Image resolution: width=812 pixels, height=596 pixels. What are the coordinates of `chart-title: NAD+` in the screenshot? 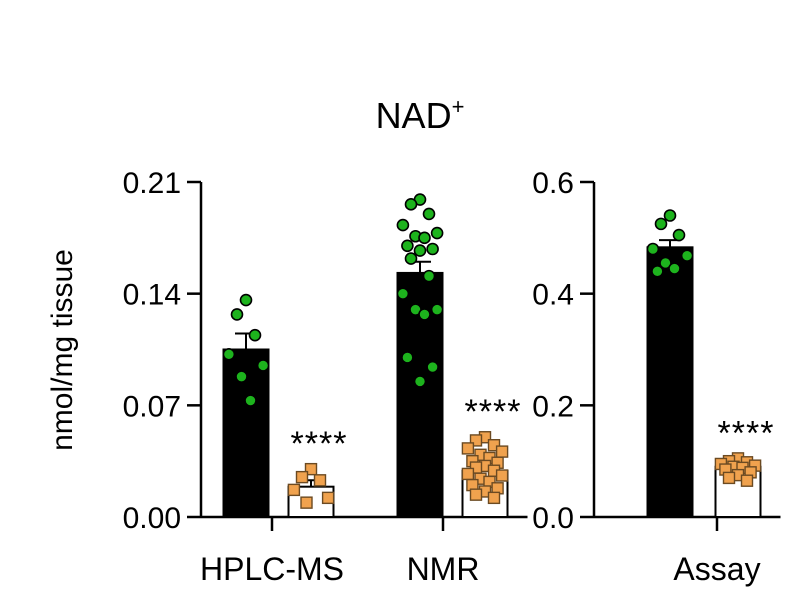 It's located at (420, 115).